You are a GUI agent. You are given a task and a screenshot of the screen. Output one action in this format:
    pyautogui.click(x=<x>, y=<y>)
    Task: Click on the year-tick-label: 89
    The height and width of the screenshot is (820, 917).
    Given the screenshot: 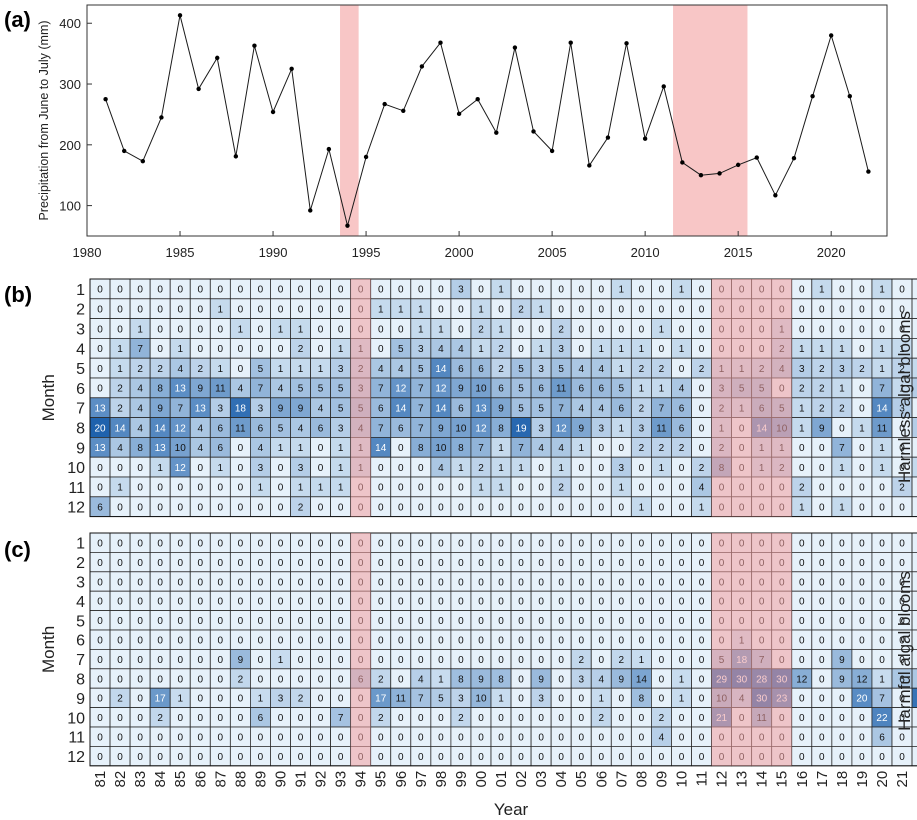 What is the action you would take?
    pyautogui.click(x=260, y=779)
    